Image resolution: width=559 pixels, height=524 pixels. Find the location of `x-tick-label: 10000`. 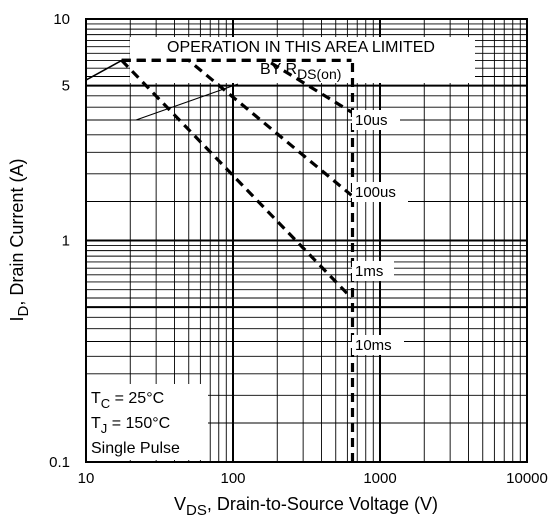

x-tick-label: 10000 is located at coordinates (527, 478).